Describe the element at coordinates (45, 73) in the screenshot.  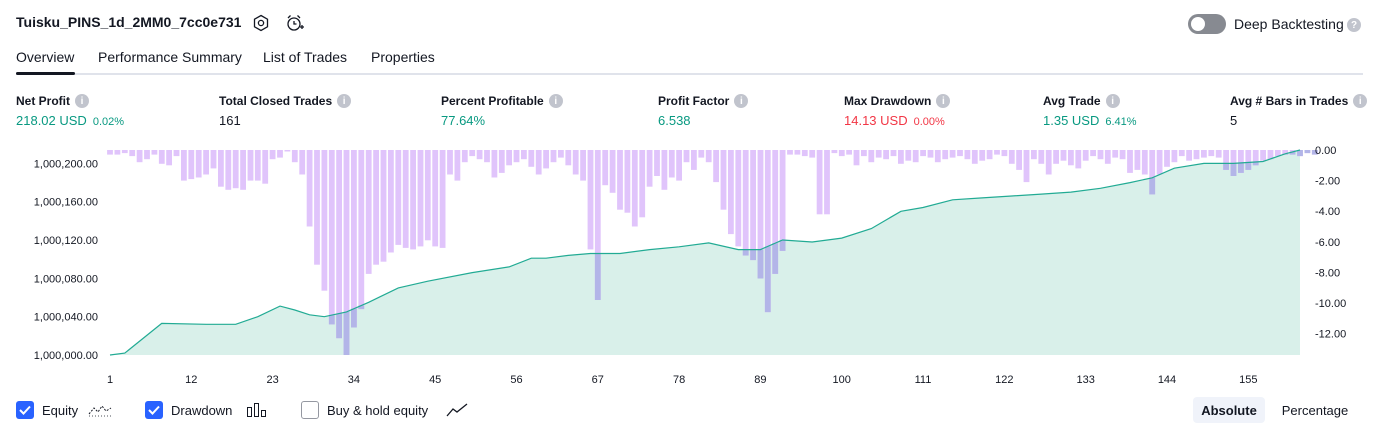
I see `active-tab-indicator` at that location.